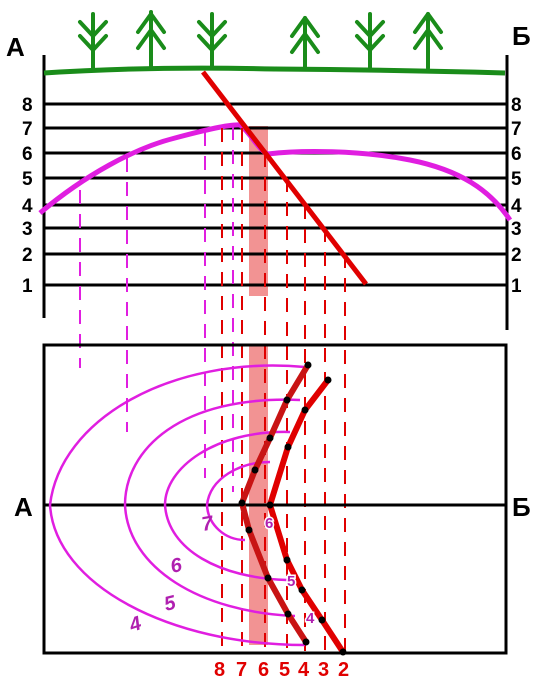 This screenshot has height=685, width=550. I want to click on level-label-left: 8, so click(27, 105).